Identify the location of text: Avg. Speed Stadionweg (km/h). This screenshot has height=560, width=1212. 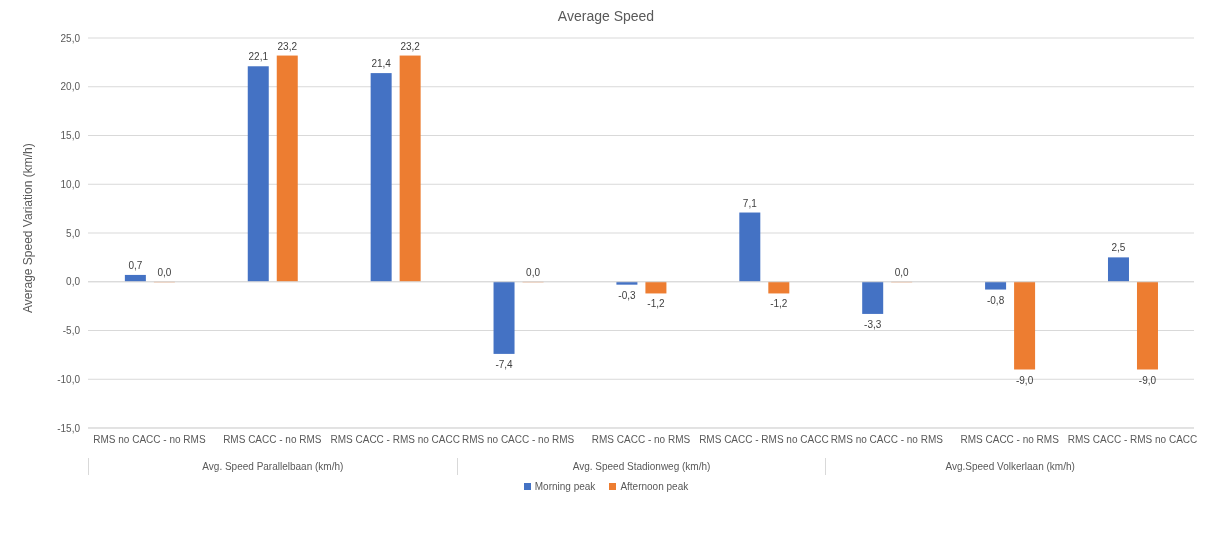
(641, 466).